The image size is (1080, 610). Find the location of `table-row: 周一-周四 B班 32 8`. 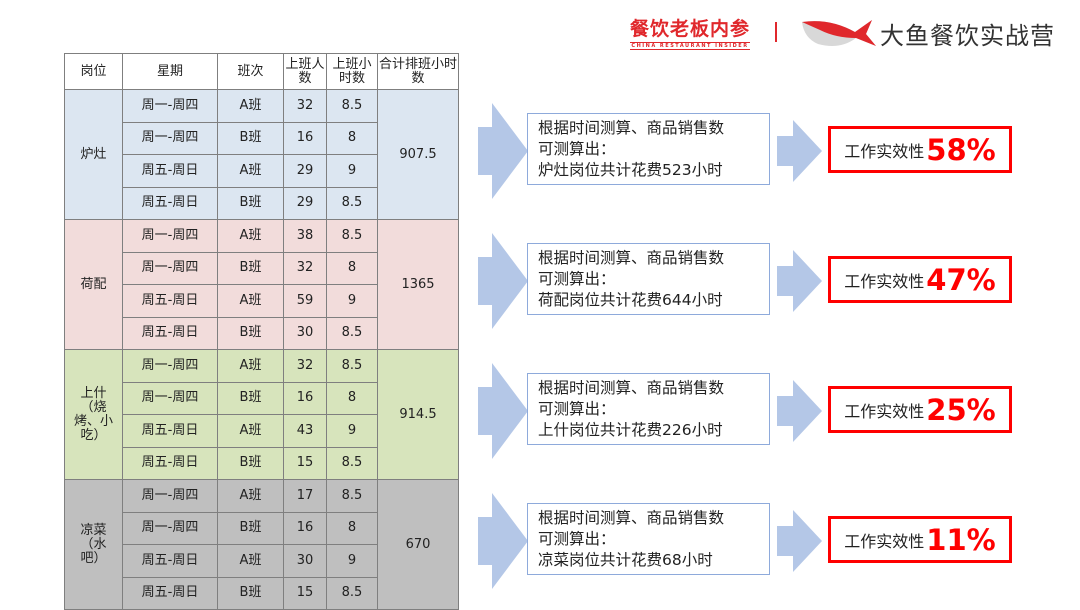

table-row: 周一-周四 B班 32 8 is located at coordinates (262, 268).